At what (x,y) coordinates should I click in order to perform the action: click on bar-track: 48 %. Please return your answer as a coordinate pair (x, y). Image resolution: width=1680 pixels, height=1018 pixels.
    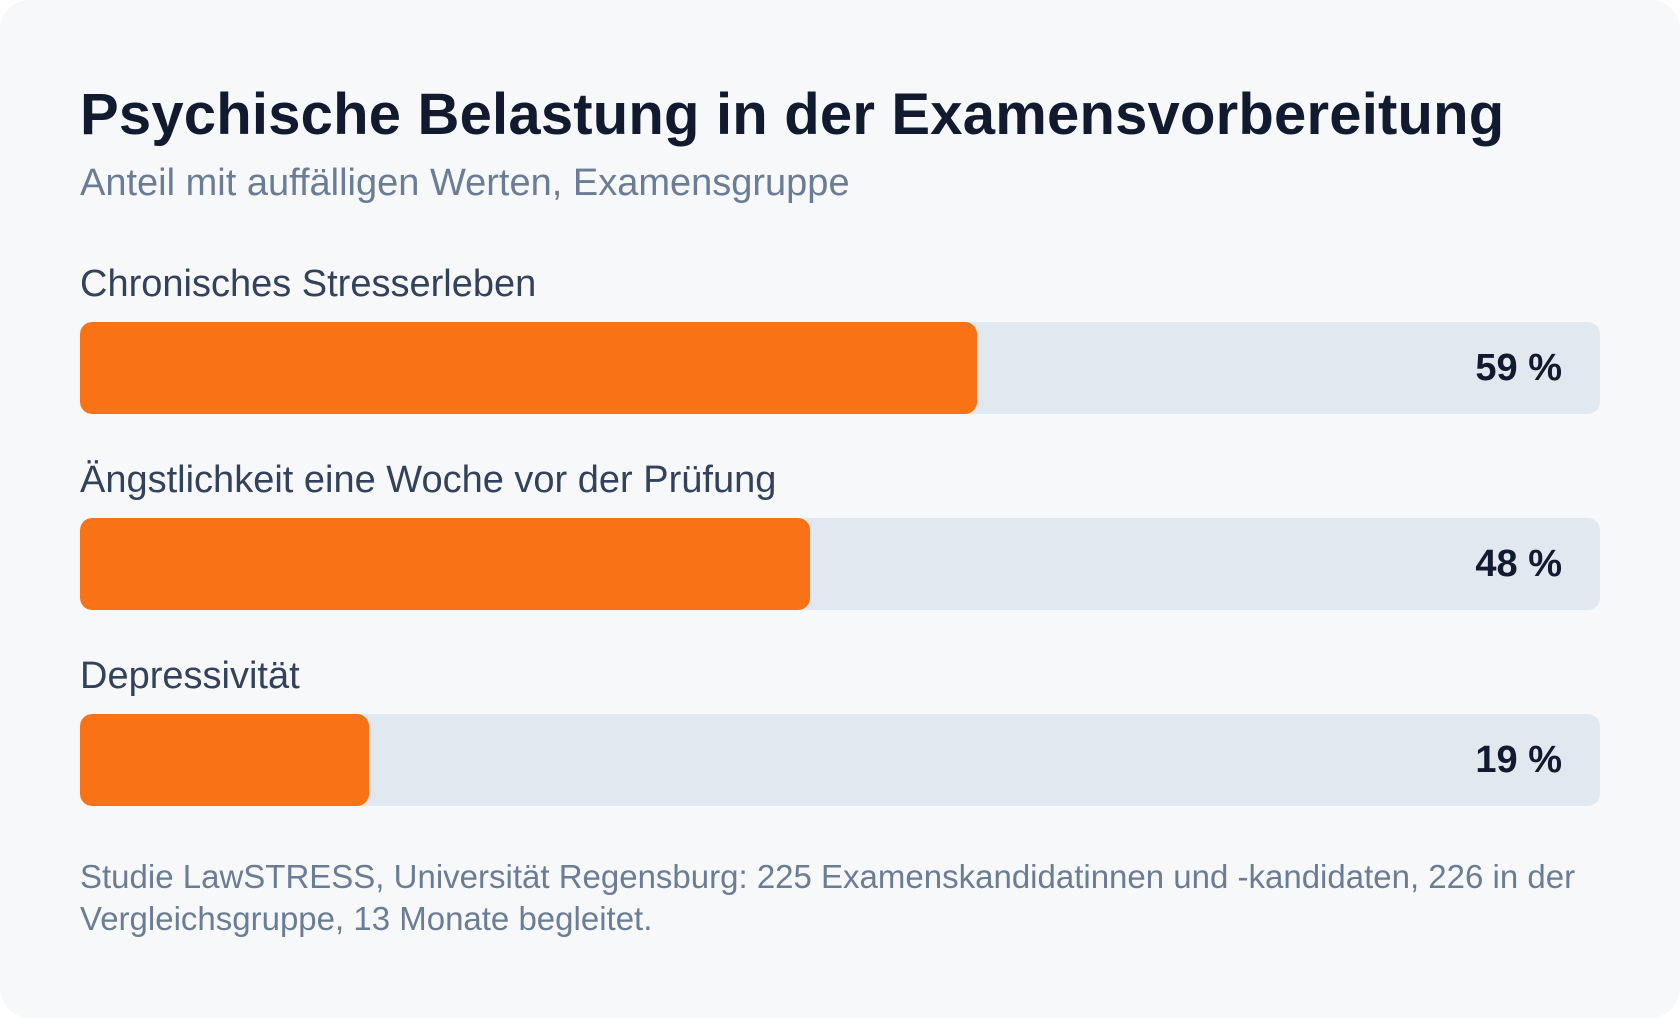
    Looking at the image, I should click on (840, 564).